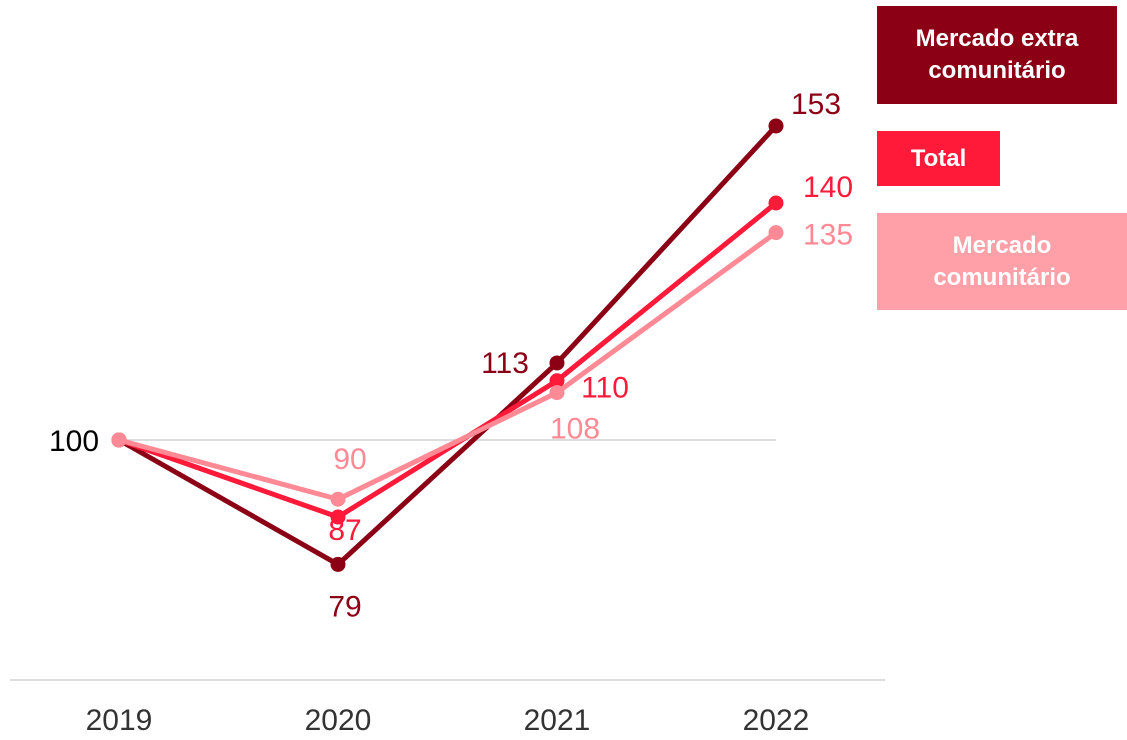  What do you see at coordinates (505, 363) in the screenshot?
I see `data-label: 113` at bounding box center [505, 363].